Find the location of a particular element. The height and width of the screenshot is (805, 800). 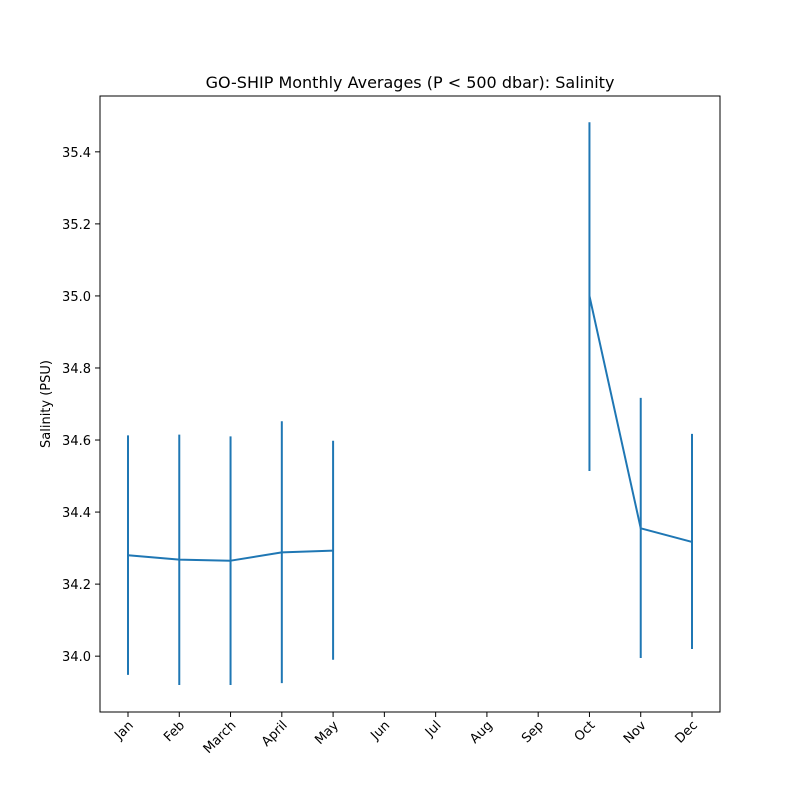

x-tick-label: May is located at coordinates (327, 733).